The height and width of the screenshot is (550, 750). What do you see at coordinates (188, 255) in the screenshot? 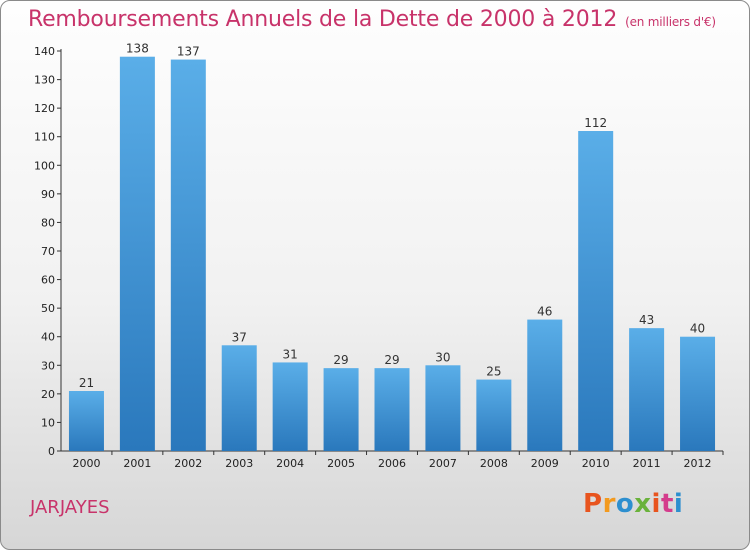
I see `bar-2002` at bounding box center [188, 255].